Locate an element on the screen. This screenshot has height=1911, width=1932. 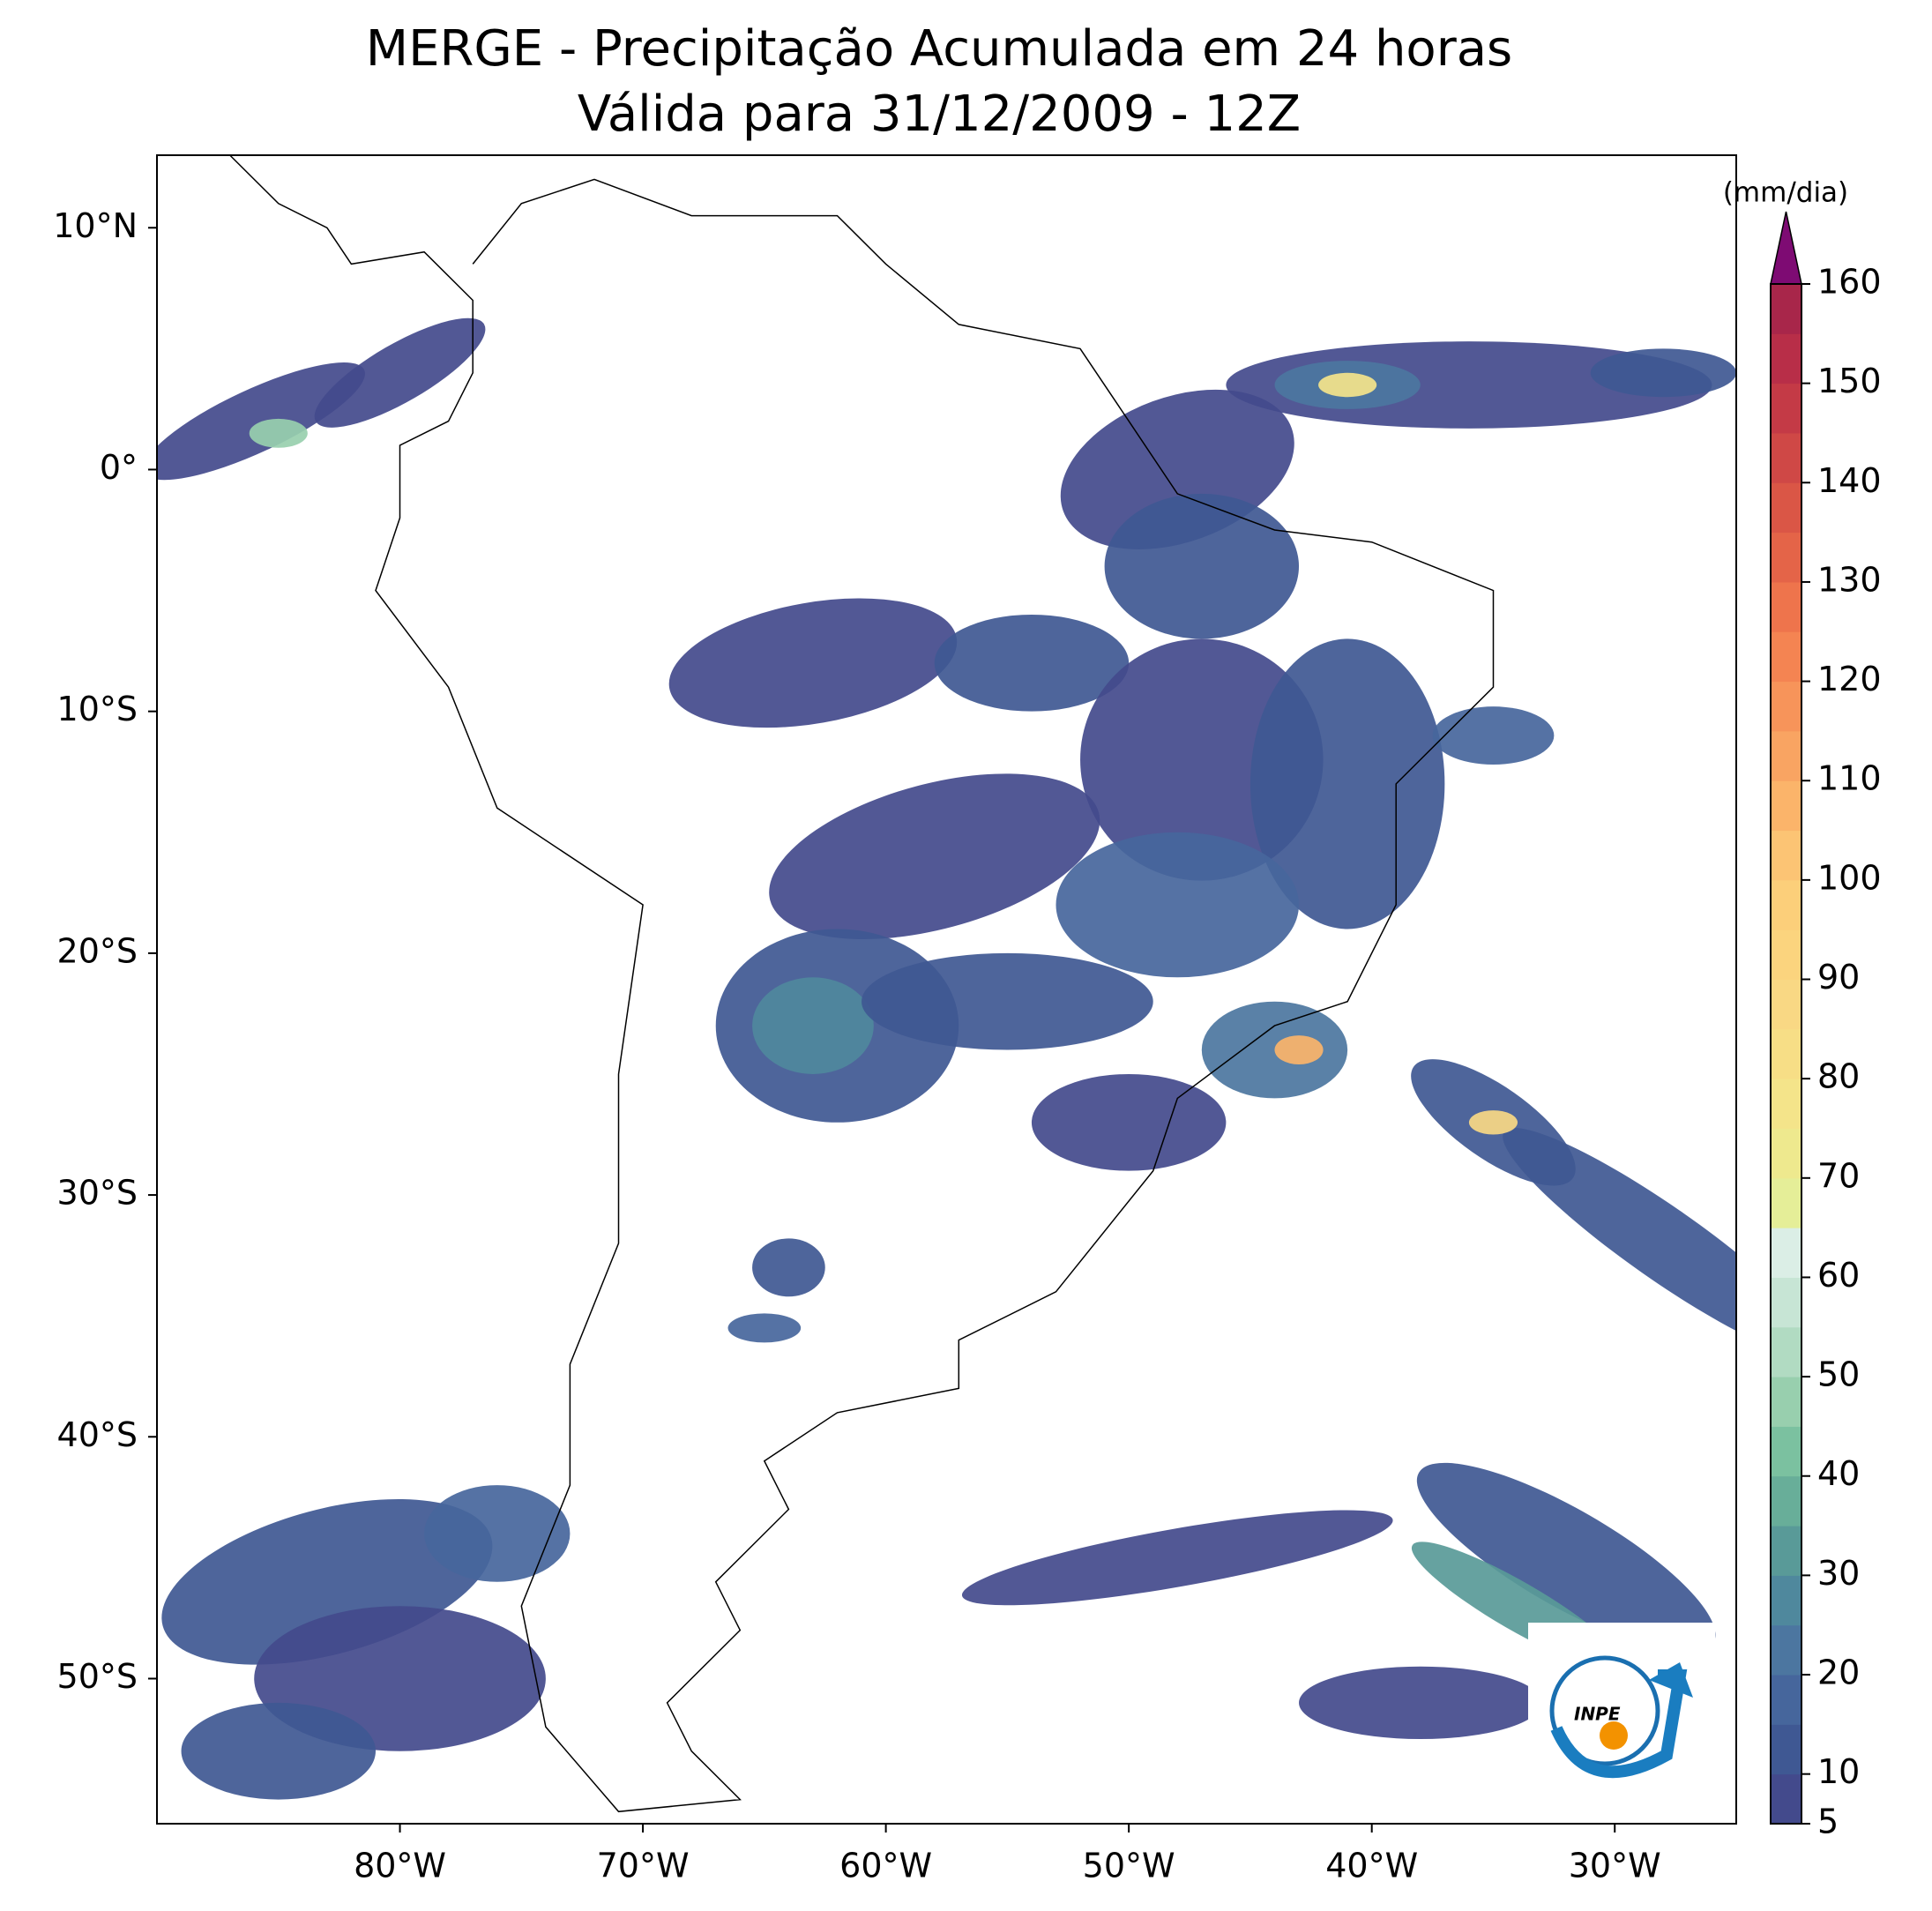
colorbar-tick-label: 150 is located at coordinates (1849, 381).